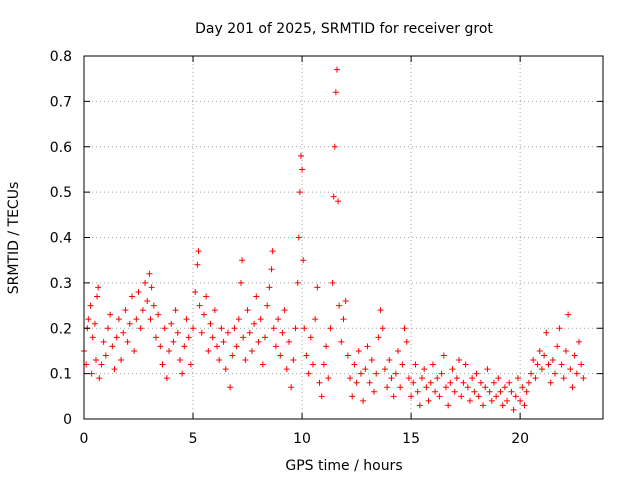 Image resolution: width=640 pixels, height=480 pixels. I want to click on y-tick-label: 0.8, so click(61, 57).